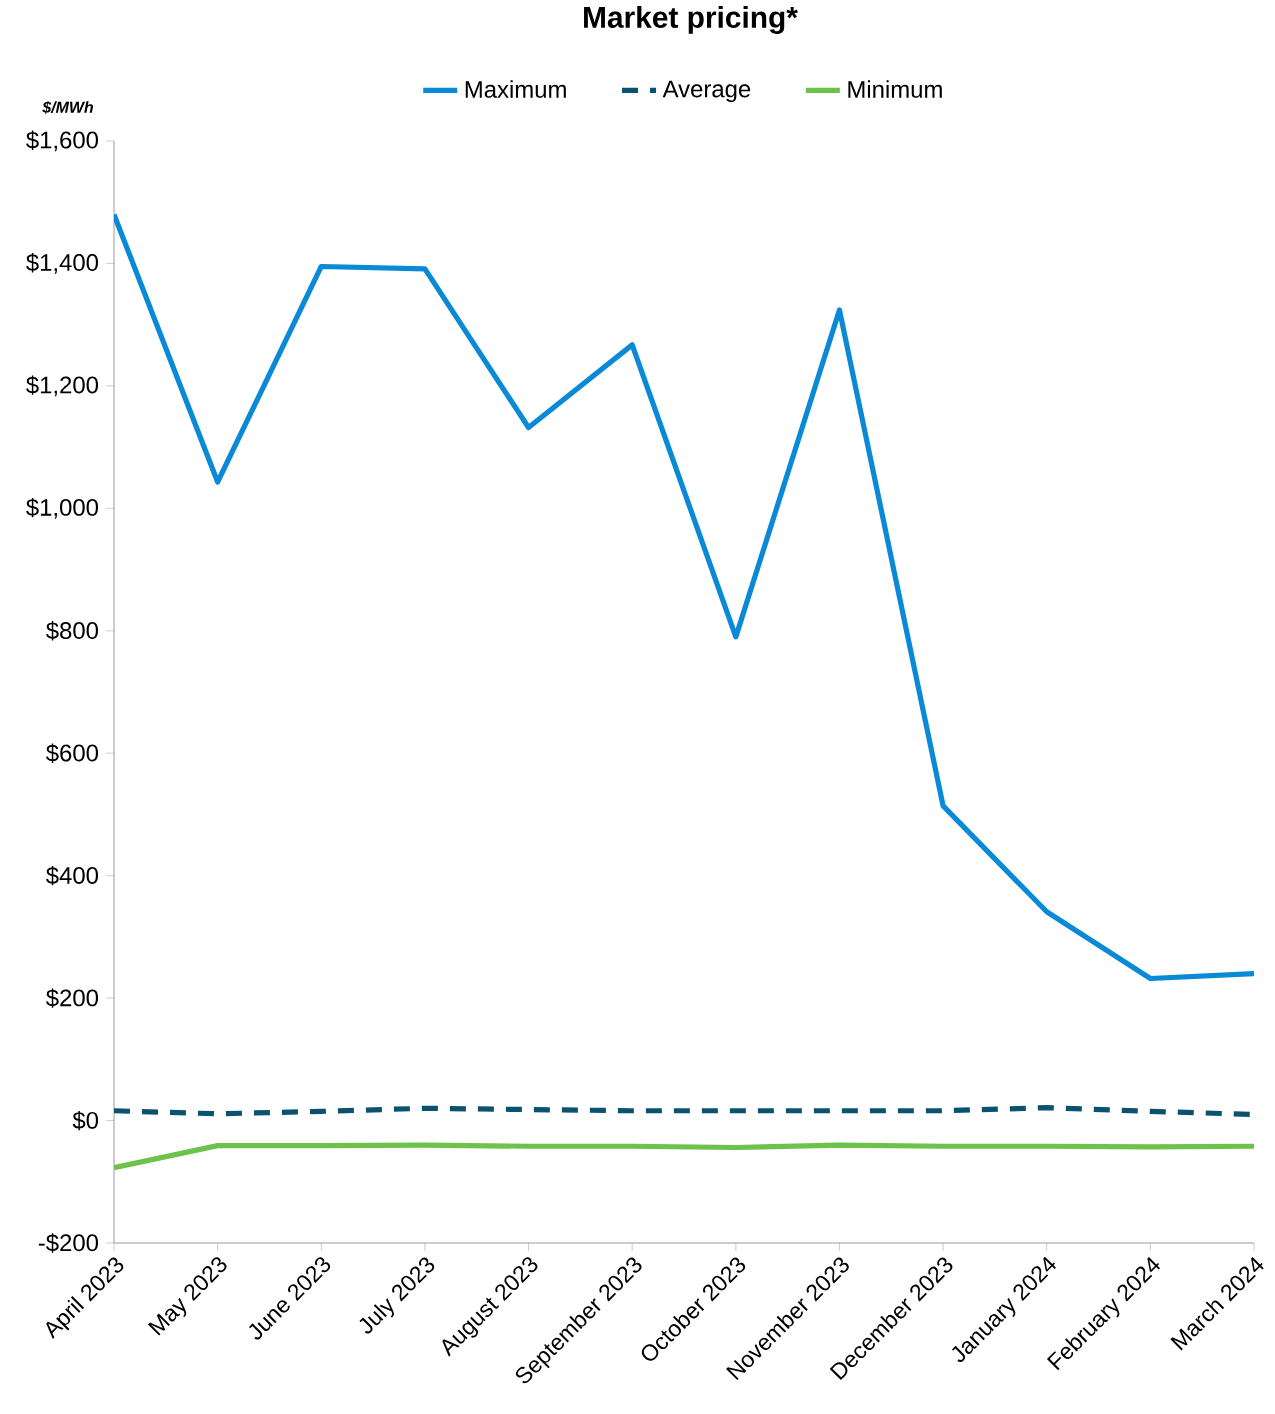  Describe the element at coordinates (706, 91) in the screenshot. I see `legend-label: Average` at that location.